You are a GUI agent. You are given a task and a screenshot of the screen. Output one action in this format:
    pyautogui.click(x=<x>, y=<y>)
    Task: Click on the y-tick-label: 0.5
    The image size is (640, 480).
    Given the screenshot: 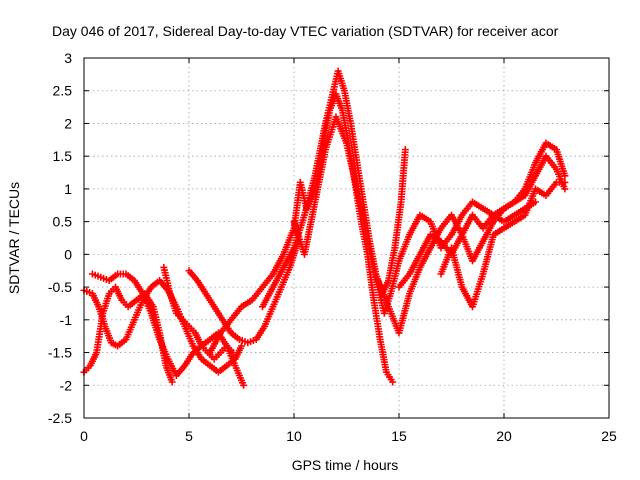 What is the action you would take?
    pyautogui.click(x=63, y=222)
    